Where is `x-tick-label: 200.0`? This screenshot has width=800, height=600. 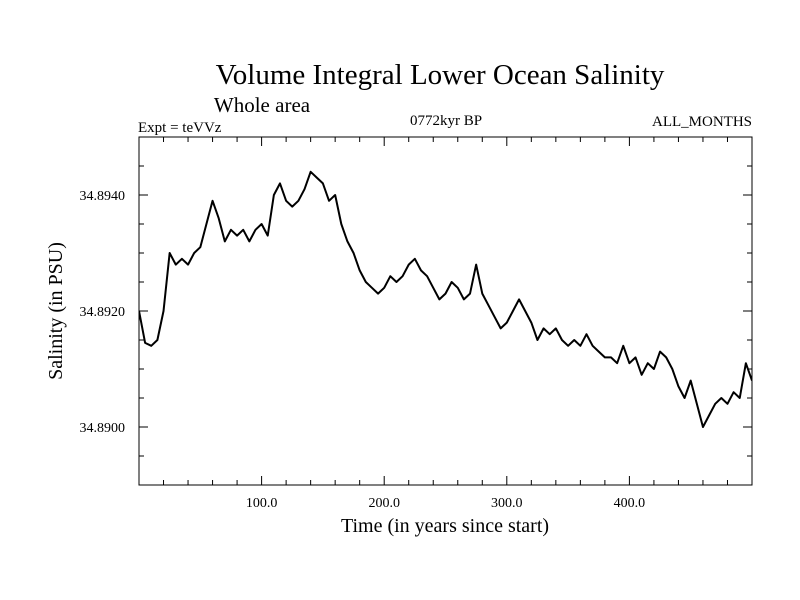 x-tick-label: 200.0 is located at coordinates (384, 503).